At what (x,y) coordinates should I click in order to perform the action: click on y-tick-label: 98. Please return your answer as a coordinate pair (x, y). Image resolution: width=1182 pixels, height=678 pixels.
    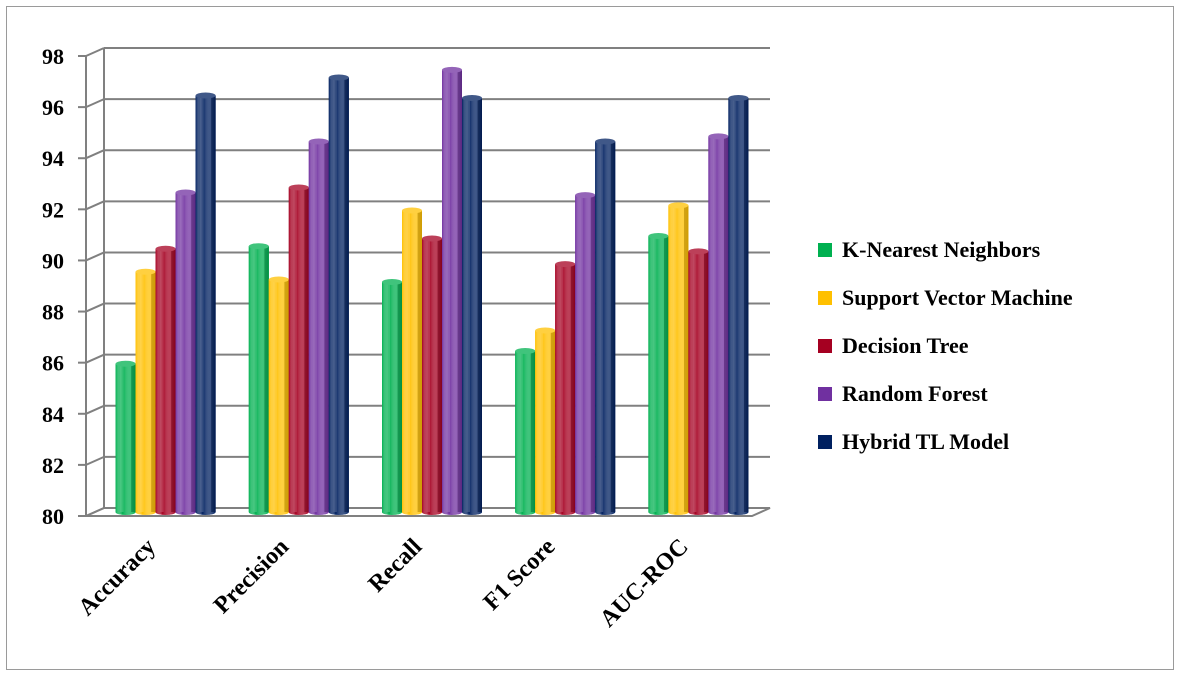
    Looking at the image, I should click on (53, 56).